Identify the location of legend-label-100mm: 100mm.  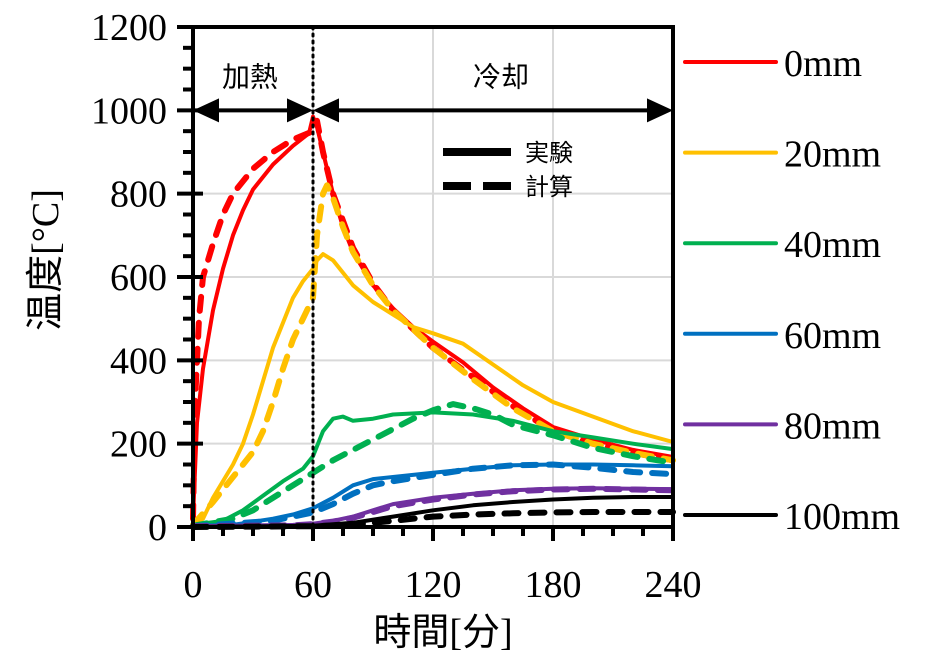
(842, 517).